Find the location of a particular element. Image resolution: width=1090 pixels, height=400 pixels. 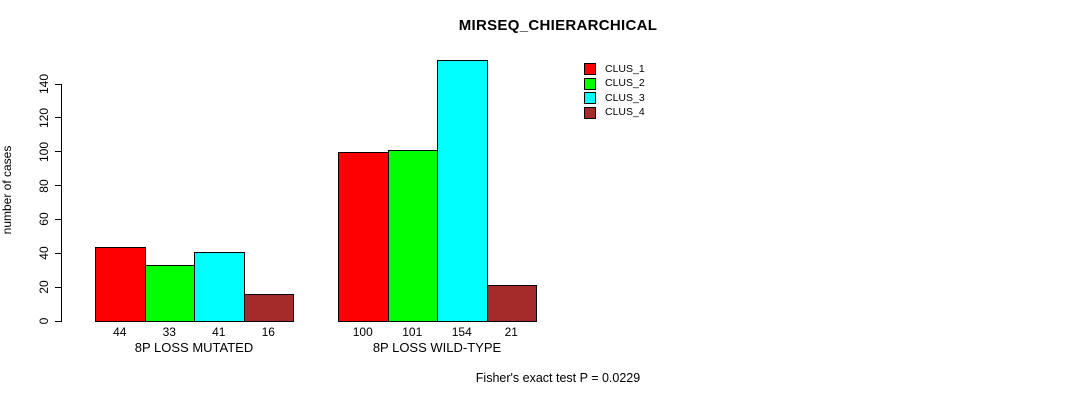

legend-label: CLUS_3 is located at coordinates (625, 97).